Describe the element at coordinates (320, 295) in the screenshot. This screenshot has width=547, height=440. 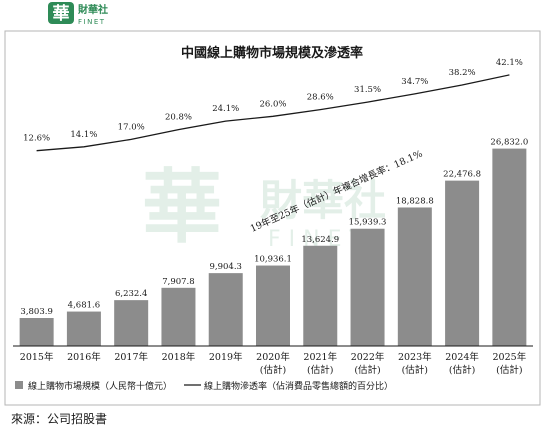
I see `bar-2021年` at that location.